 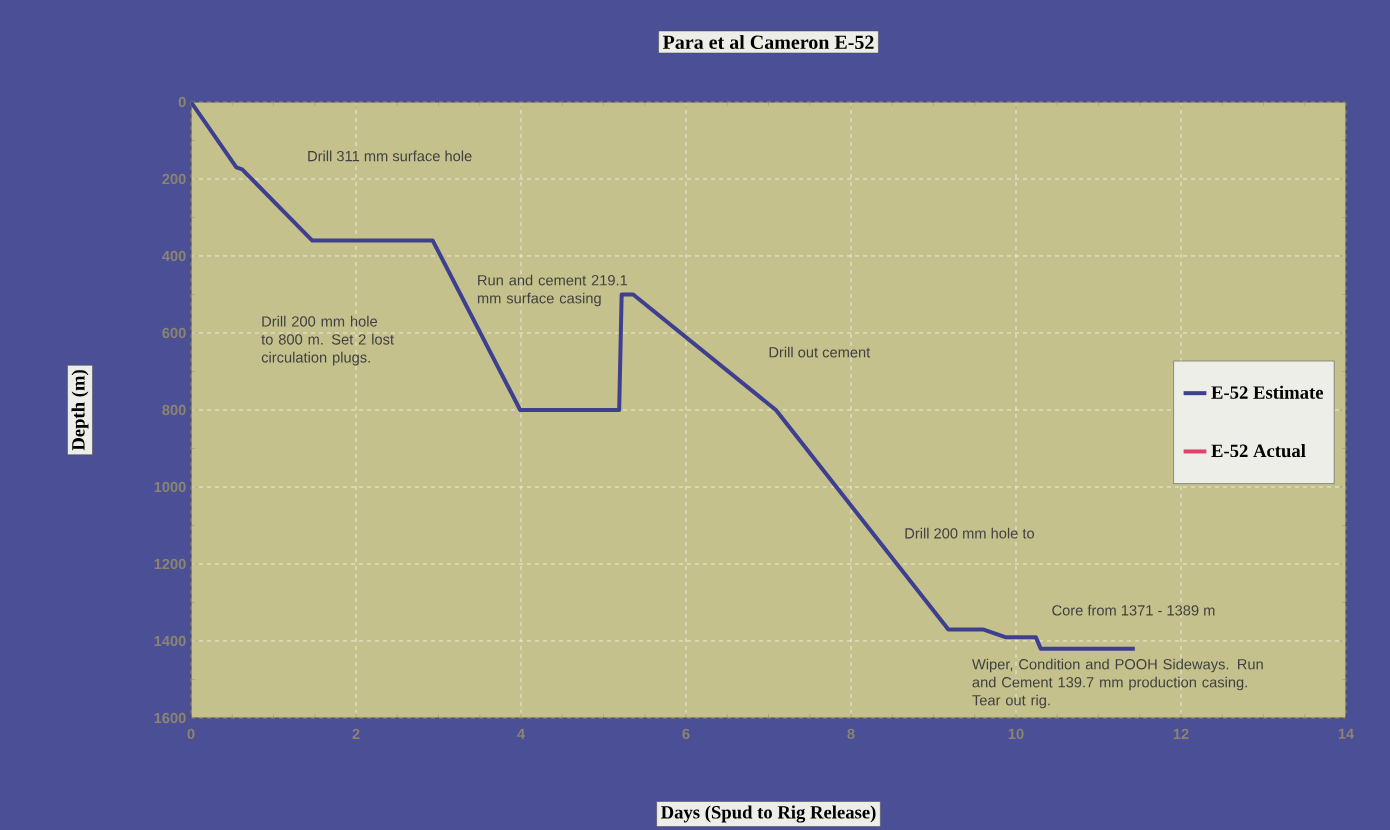 What do you see at coordinates (768, 814) in the screenshot?
I see `x-axis-title: Days (Spud to Rig Release)` at bounding box center [768, 814].